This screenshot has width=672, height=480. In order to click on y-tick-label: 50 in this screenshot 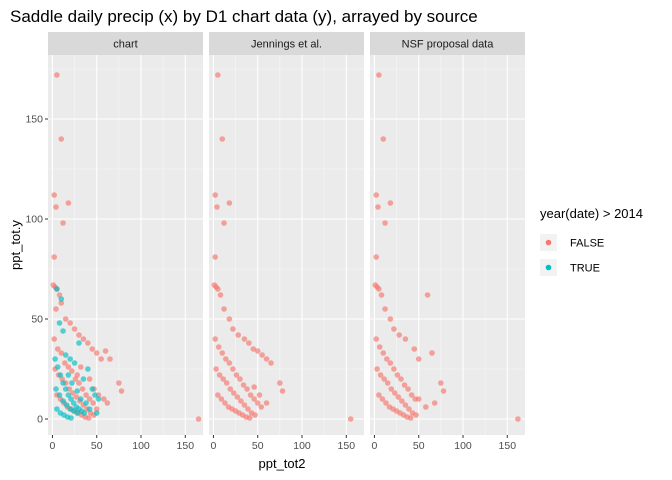, I will do `click(37, 320)`.